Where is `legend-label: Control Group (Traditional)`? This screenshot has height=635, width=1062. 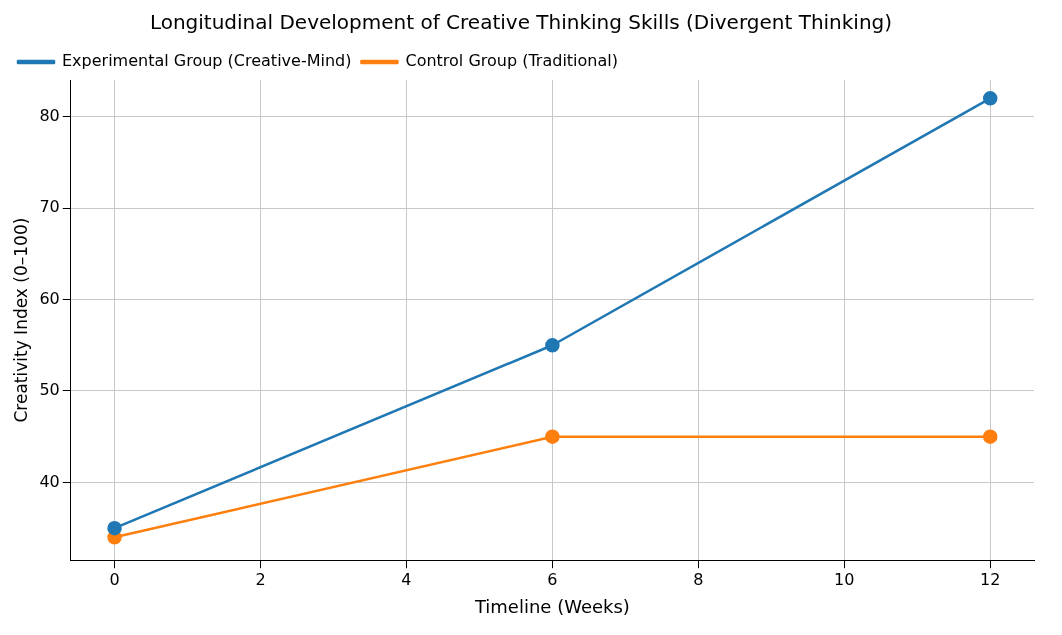
legend-label: Control Group (Traditional) is located at coordinates (511, 61).